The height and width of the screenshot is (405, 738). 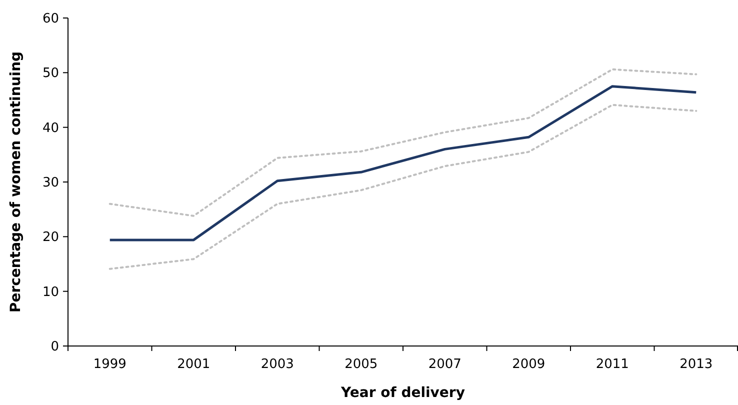 What do you see at coordinates (50, 238) in the screenshot?
I see `y-tick-label: 20` at bounding box center [50, 238].